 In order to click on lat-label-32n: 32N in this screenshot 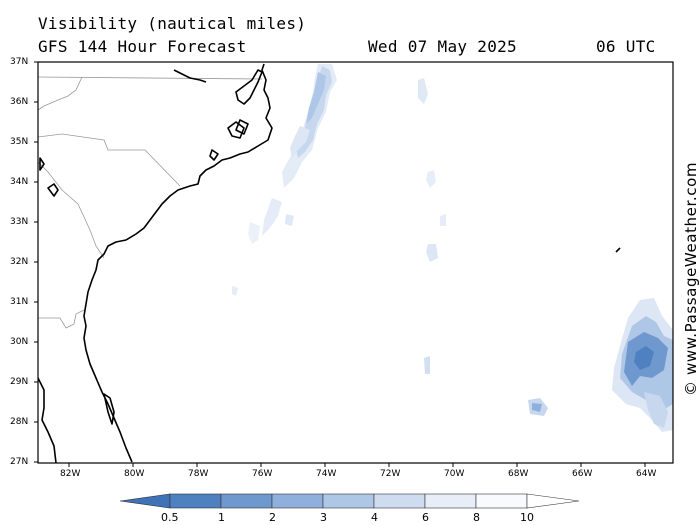, I will do `click(19, 262)`.